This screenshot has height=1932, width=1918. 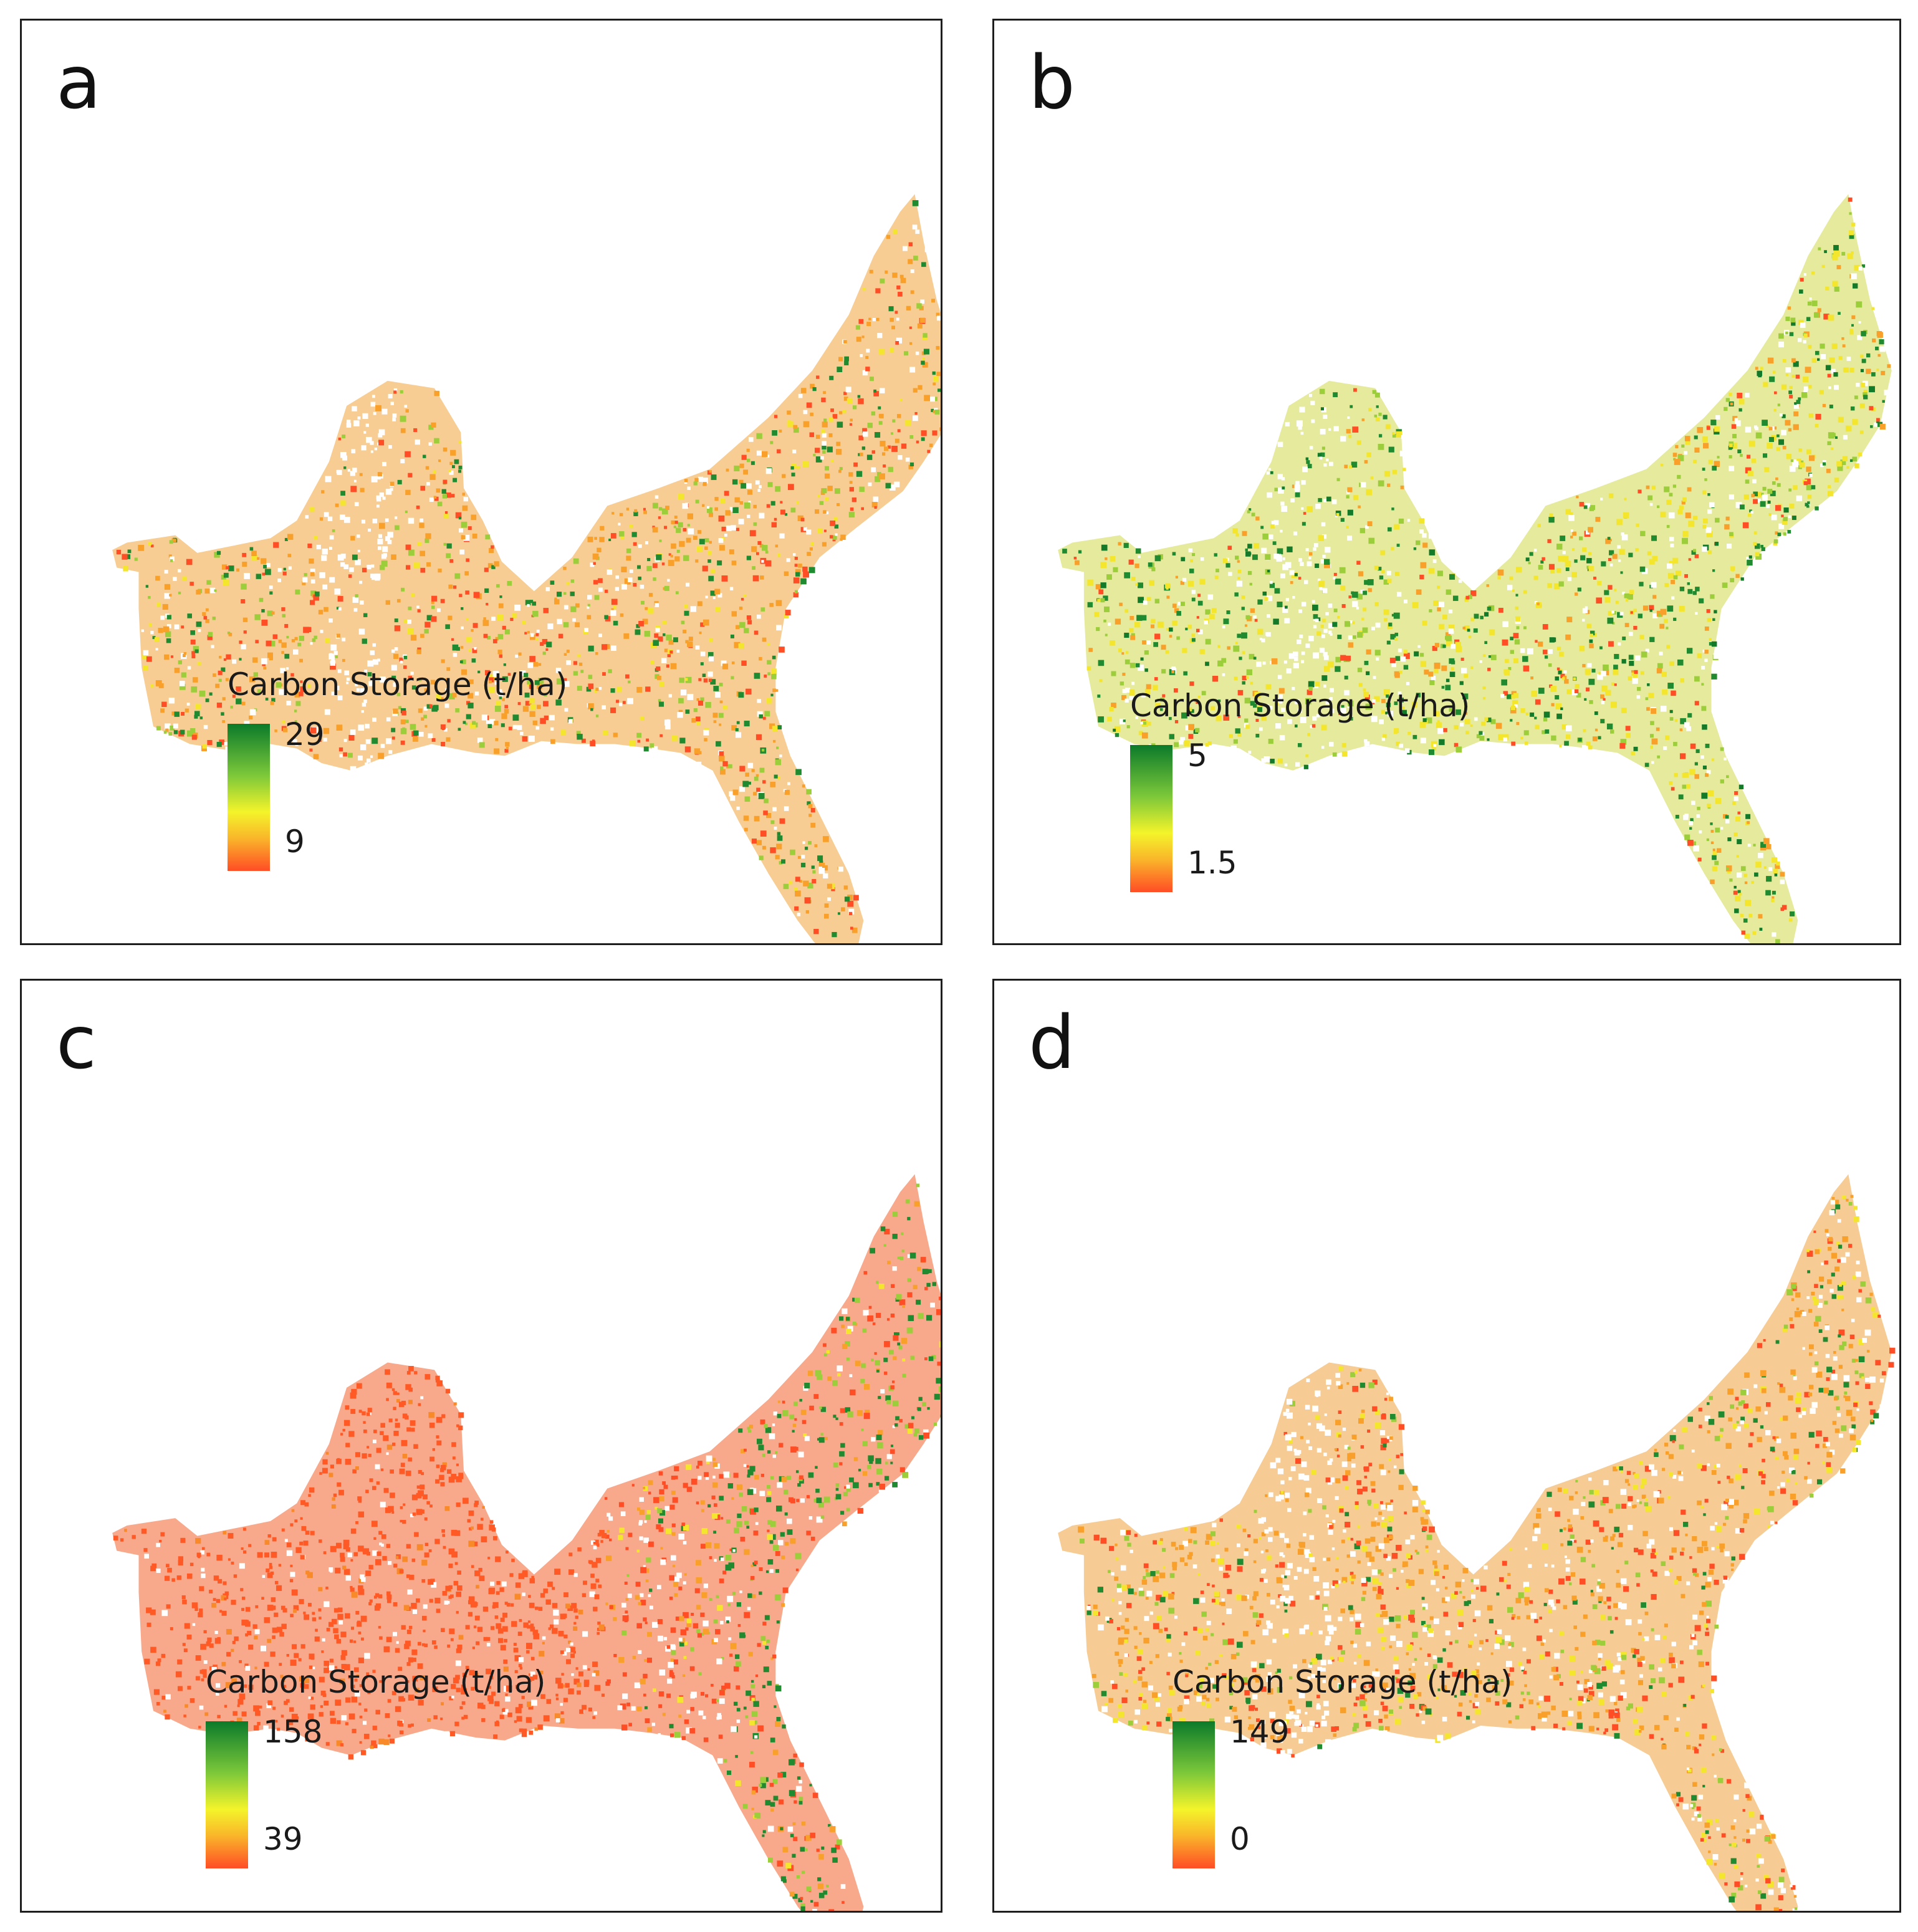 What do you see at coordinates (249, 797) in the screenshot?
I see `legend-color-ramp-a` at bounding box center [249, 797].